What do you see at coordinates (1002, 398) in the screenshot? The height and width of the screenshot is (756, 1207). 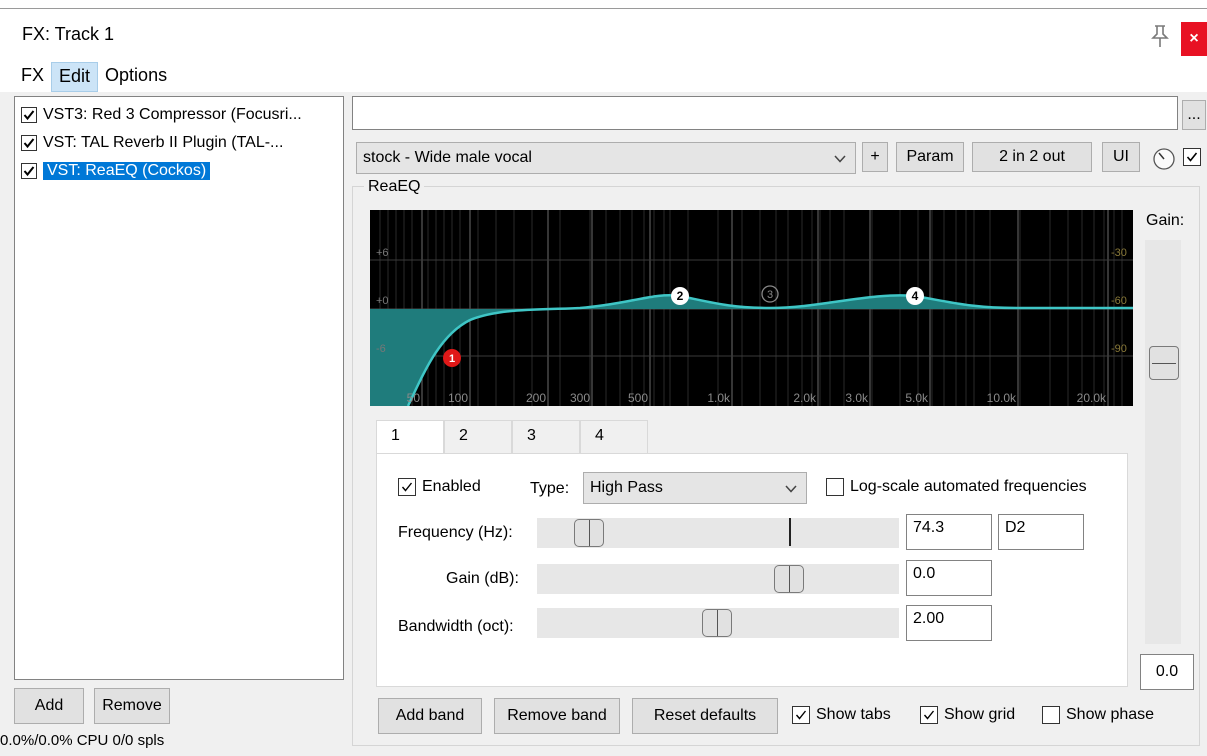 I see `freq-tick-label: 10.0k` at bounding box center [1002, 398].